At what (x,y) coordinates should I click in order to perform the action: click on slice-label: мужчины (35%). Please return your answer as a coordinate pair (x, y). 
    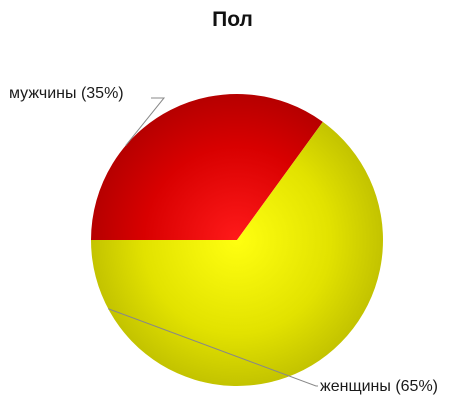
    Looking at the image, I should click on (66, 93).